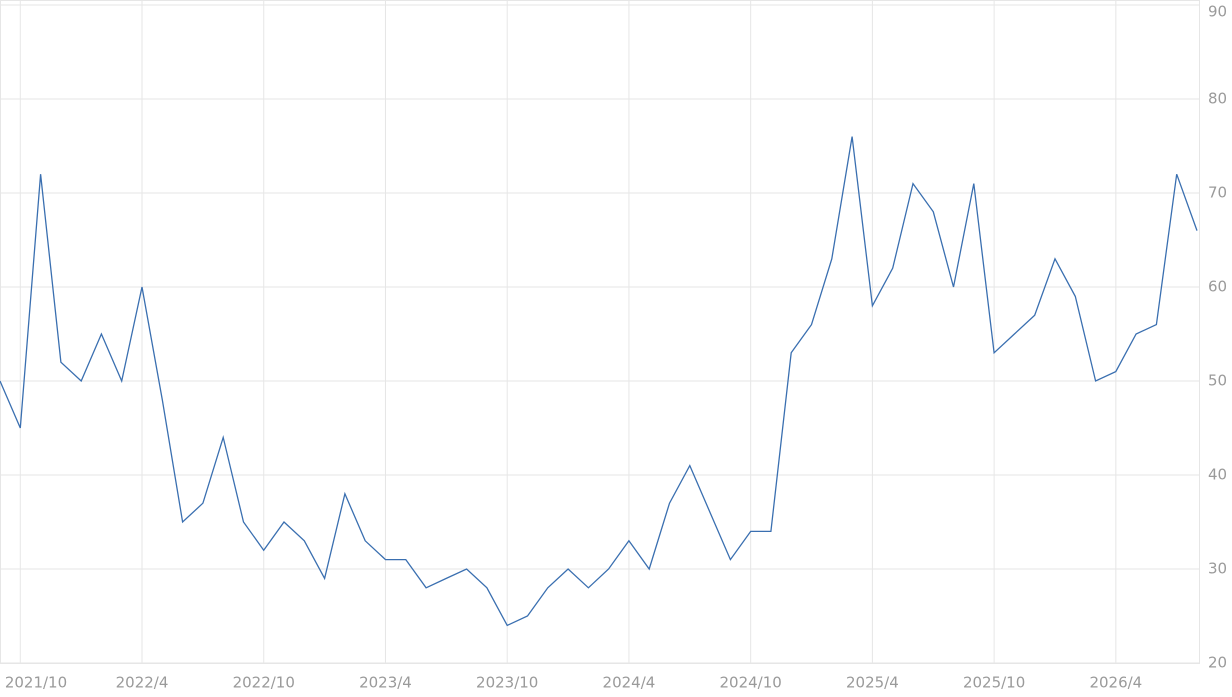 Image resolution: width=1232 pixels, height=697 pixels. What do you see at coordinates (1217, 99) in the screenshot?
I see `y-tick-label: 80` at bounding box center [1217, 99].